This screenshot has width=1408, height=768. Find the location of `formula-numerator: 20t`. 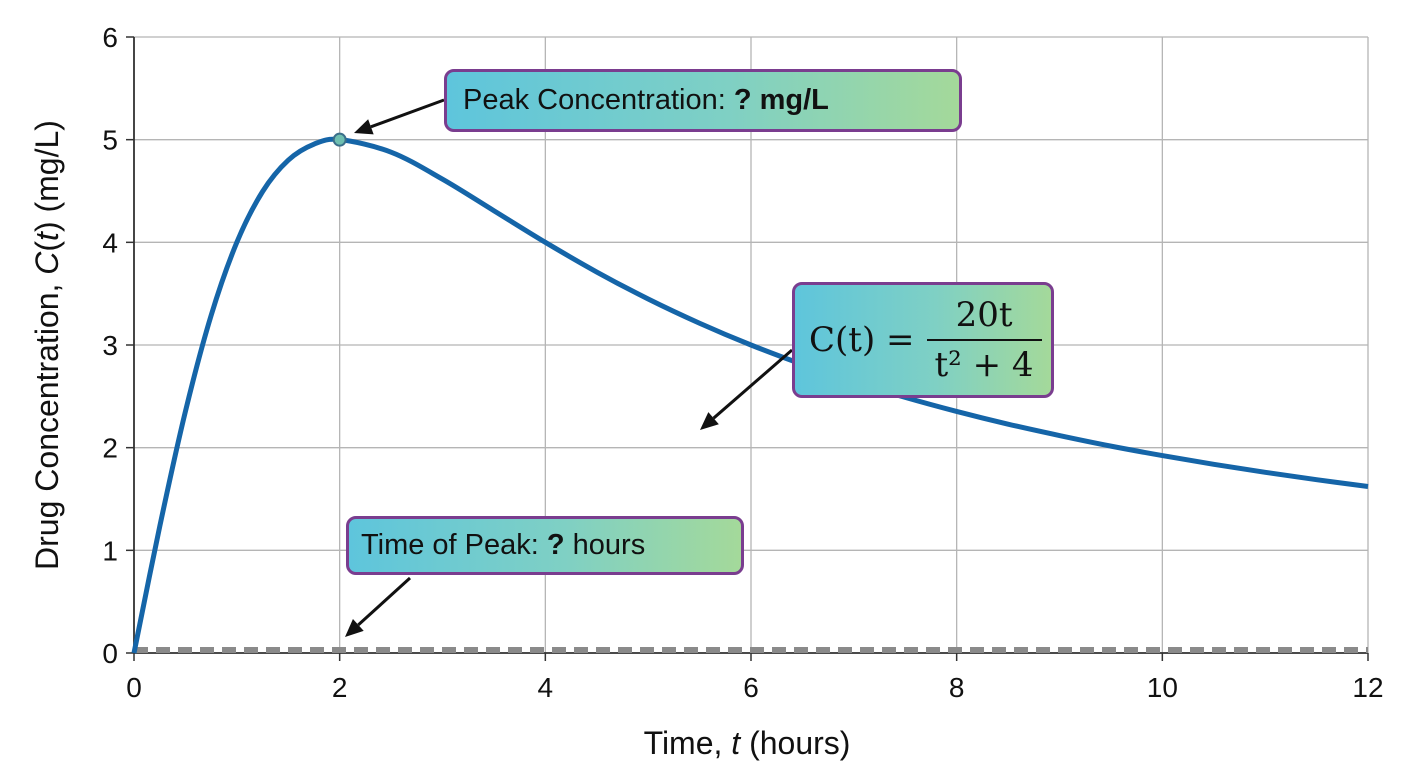

formula-numerator: 20t is located at coordinates (984, 315).